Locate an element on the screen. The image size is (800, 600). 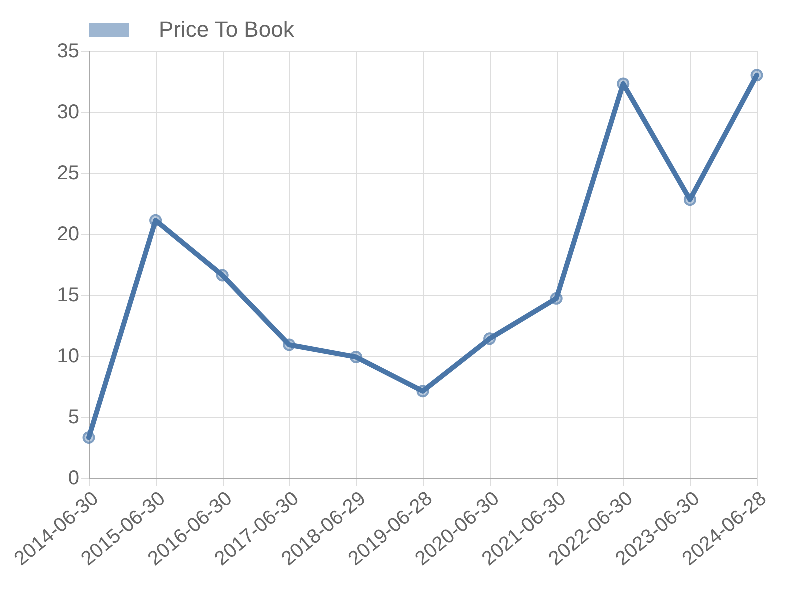
y-tick-label: 0 is located at coordinates (74, 479).